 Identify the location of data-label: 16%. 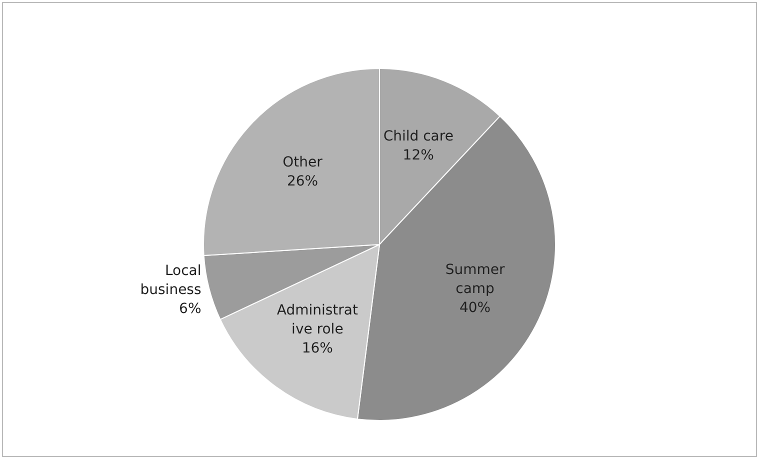
(317, 348).